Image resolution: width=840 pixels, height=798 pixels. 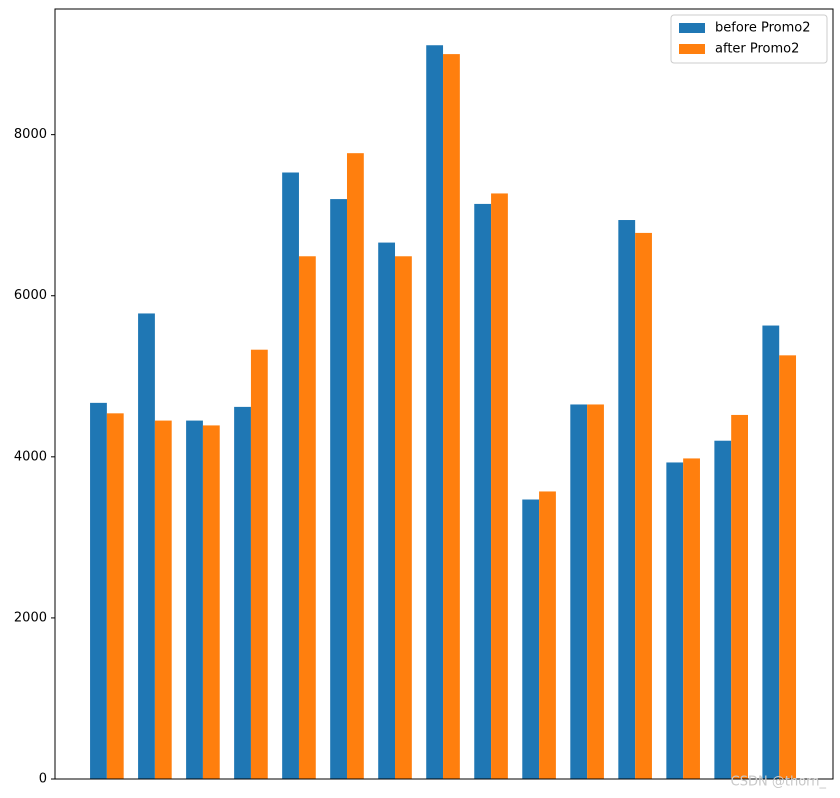 I want to click on y-tick-label: 6000, so click(x=30, y=295).